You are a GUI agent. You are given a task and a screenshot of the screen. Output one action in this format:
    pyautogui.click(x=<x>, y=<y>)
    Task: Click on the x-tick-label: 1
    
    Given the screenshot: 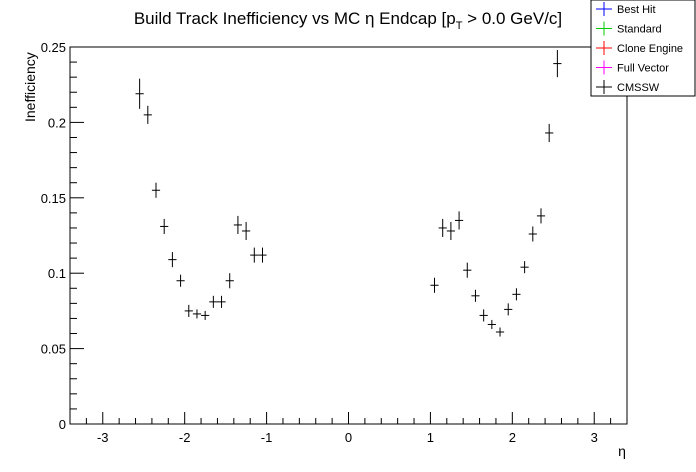 What is the action you would take?
    pyautogui.click(x=430, y=437)
    